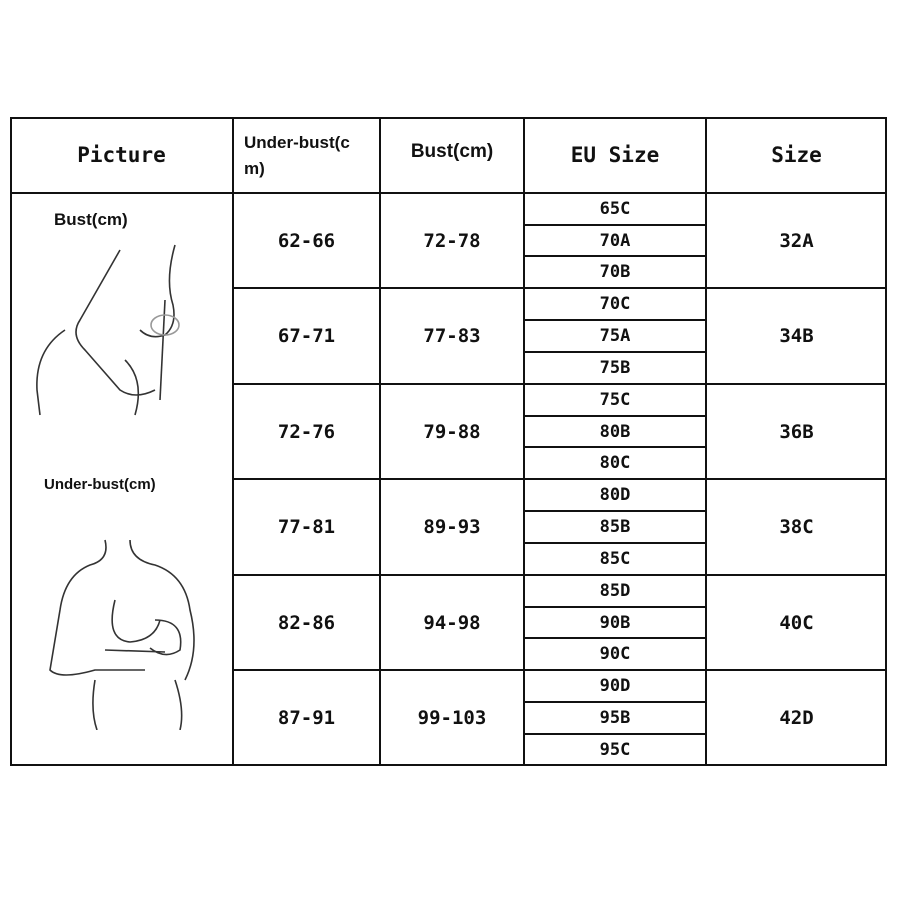 The image size is (900, 900). I want to click on under-bust-cell: 77-81, so click(306, 527).